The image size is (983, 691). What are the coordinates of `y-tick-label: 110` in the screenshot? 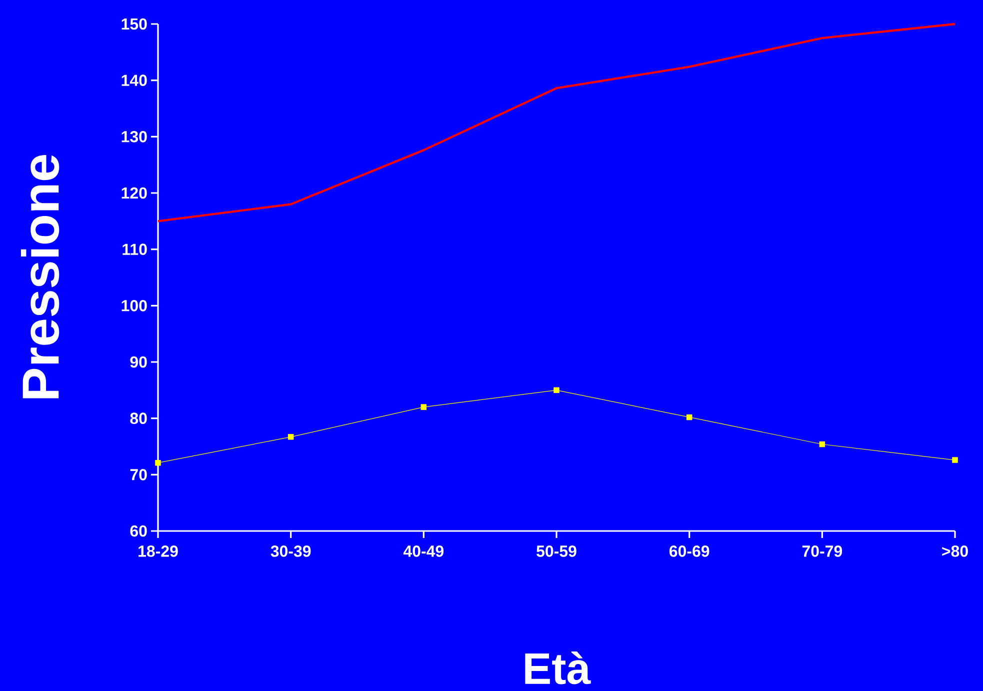 It's located at (134, 249).